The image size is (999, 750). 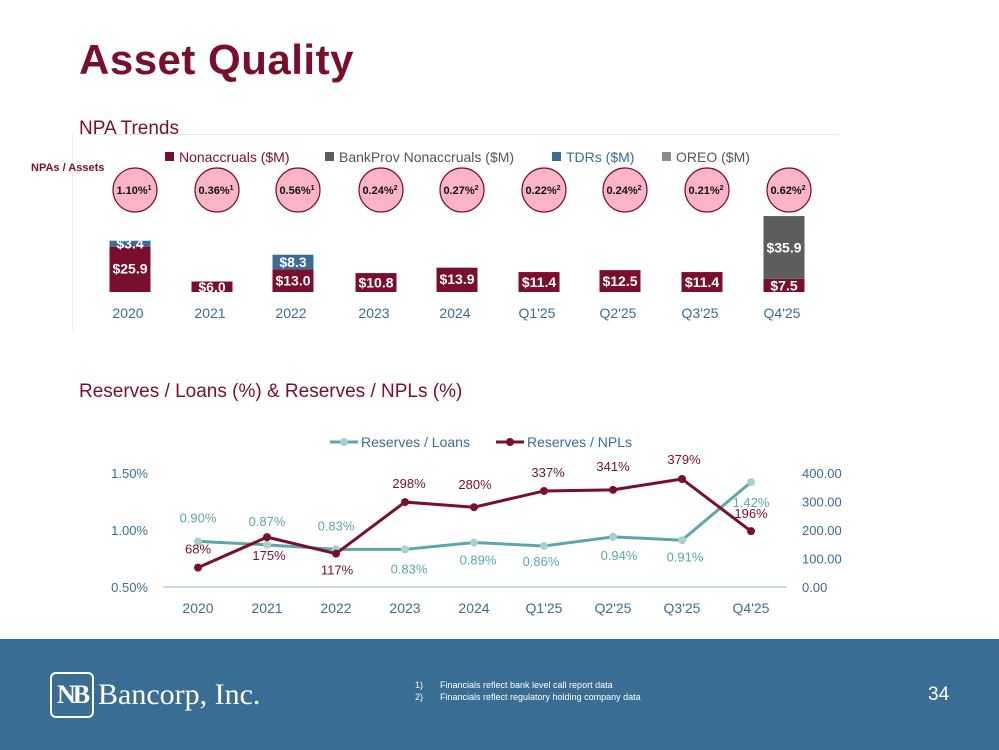 I want to click on data-label-reserves-loans: 0.94%, so click(x=619, y=555).